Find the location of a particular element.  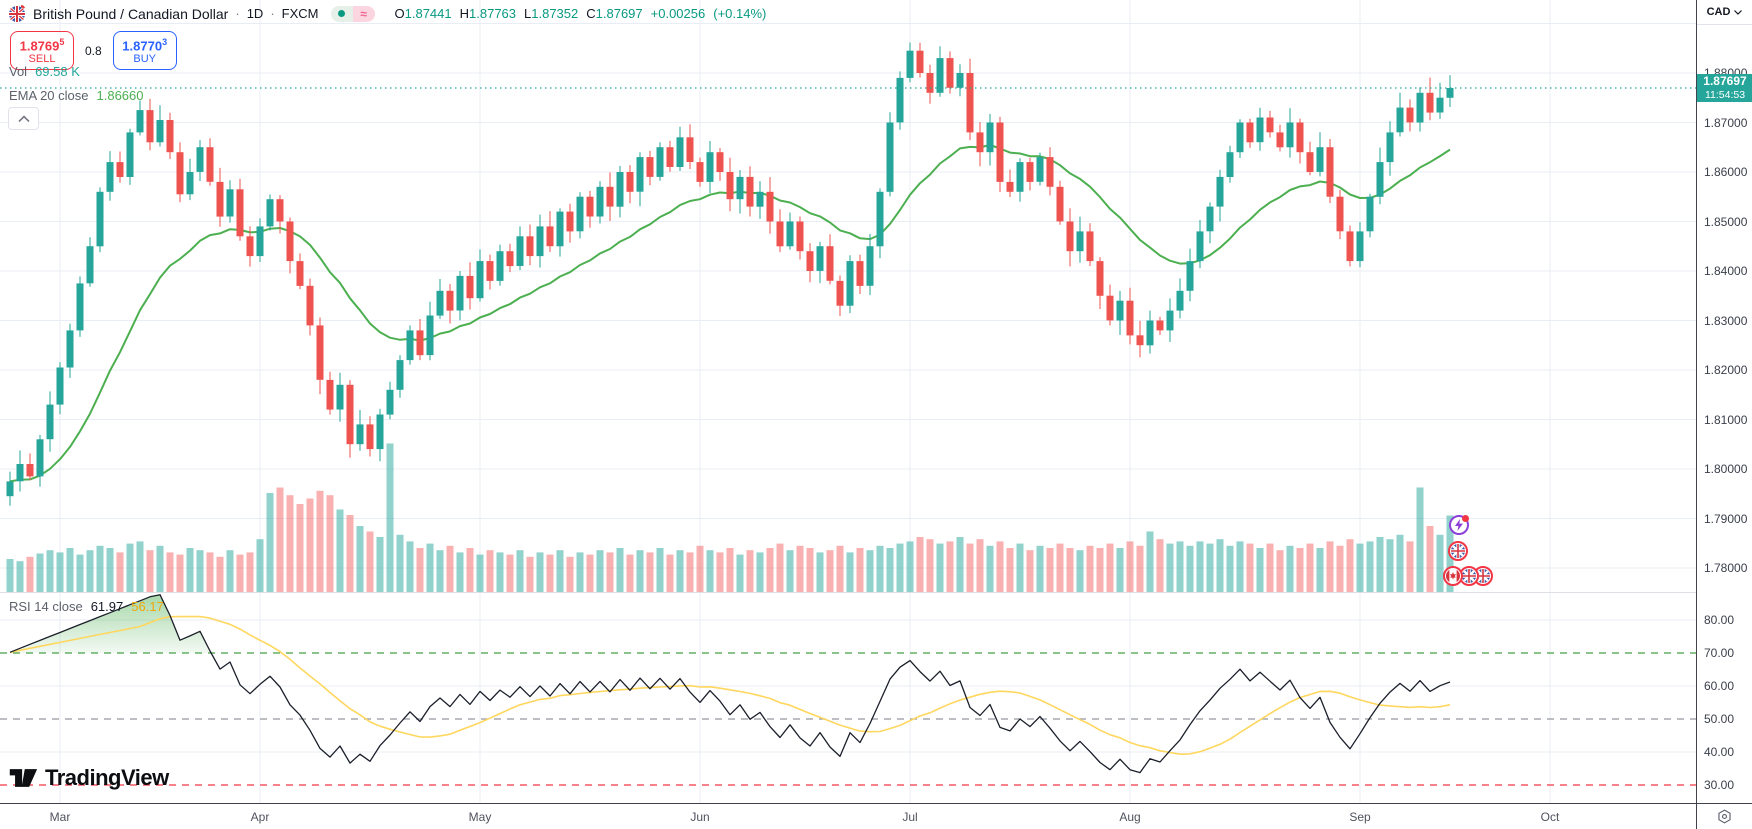

month-label: Aug is located at coordinates (1130, 817).